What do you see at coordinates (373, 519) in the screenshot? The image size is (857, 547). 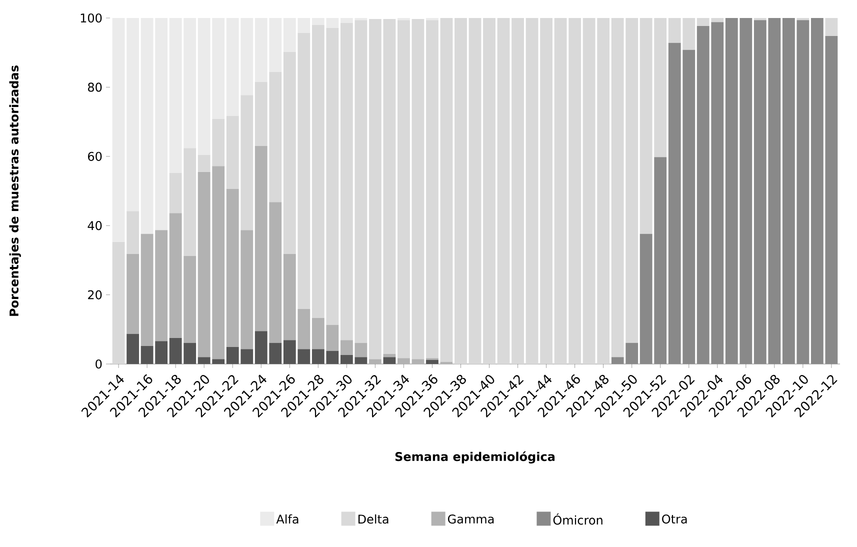 I see `legend-label: Delta` at bounding box center [373, 519].